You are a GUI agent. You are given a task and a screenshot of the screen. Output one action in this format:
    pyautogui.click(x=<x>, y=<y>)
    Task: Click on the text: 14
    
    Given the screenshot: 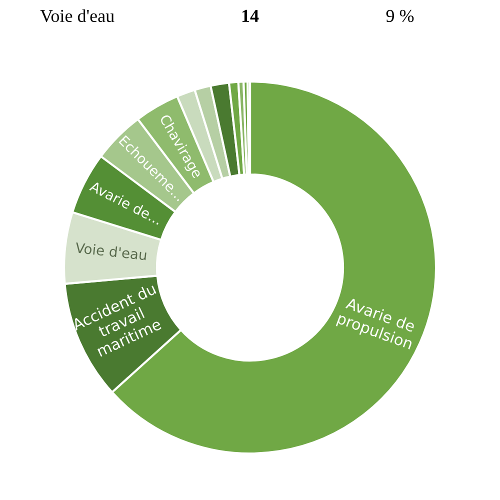 What is the action you would take?
    pyautogui.click(x=250, y=16)
    